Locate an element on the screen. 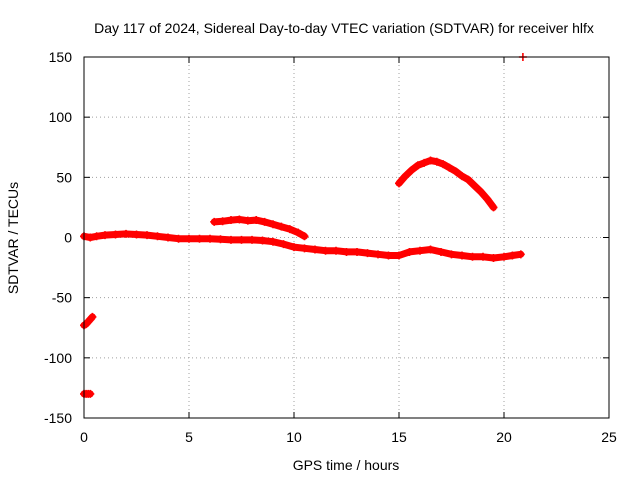  y-tick-label: 0 is located at coordinates (68, 238).